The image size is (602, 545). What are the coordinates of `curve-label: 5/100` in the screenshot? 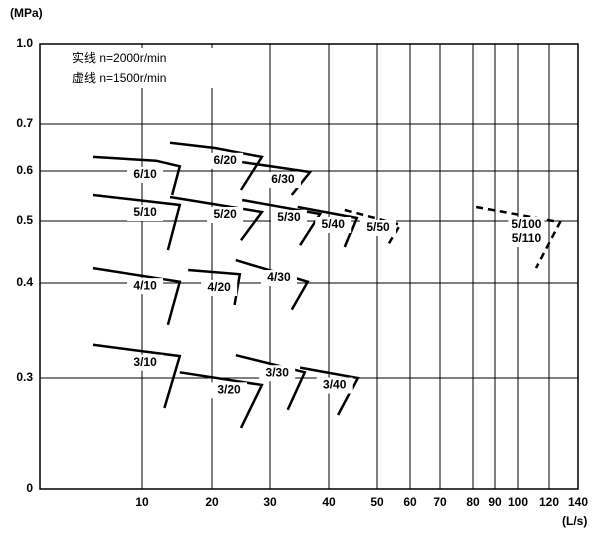 It's located at (526, 224).